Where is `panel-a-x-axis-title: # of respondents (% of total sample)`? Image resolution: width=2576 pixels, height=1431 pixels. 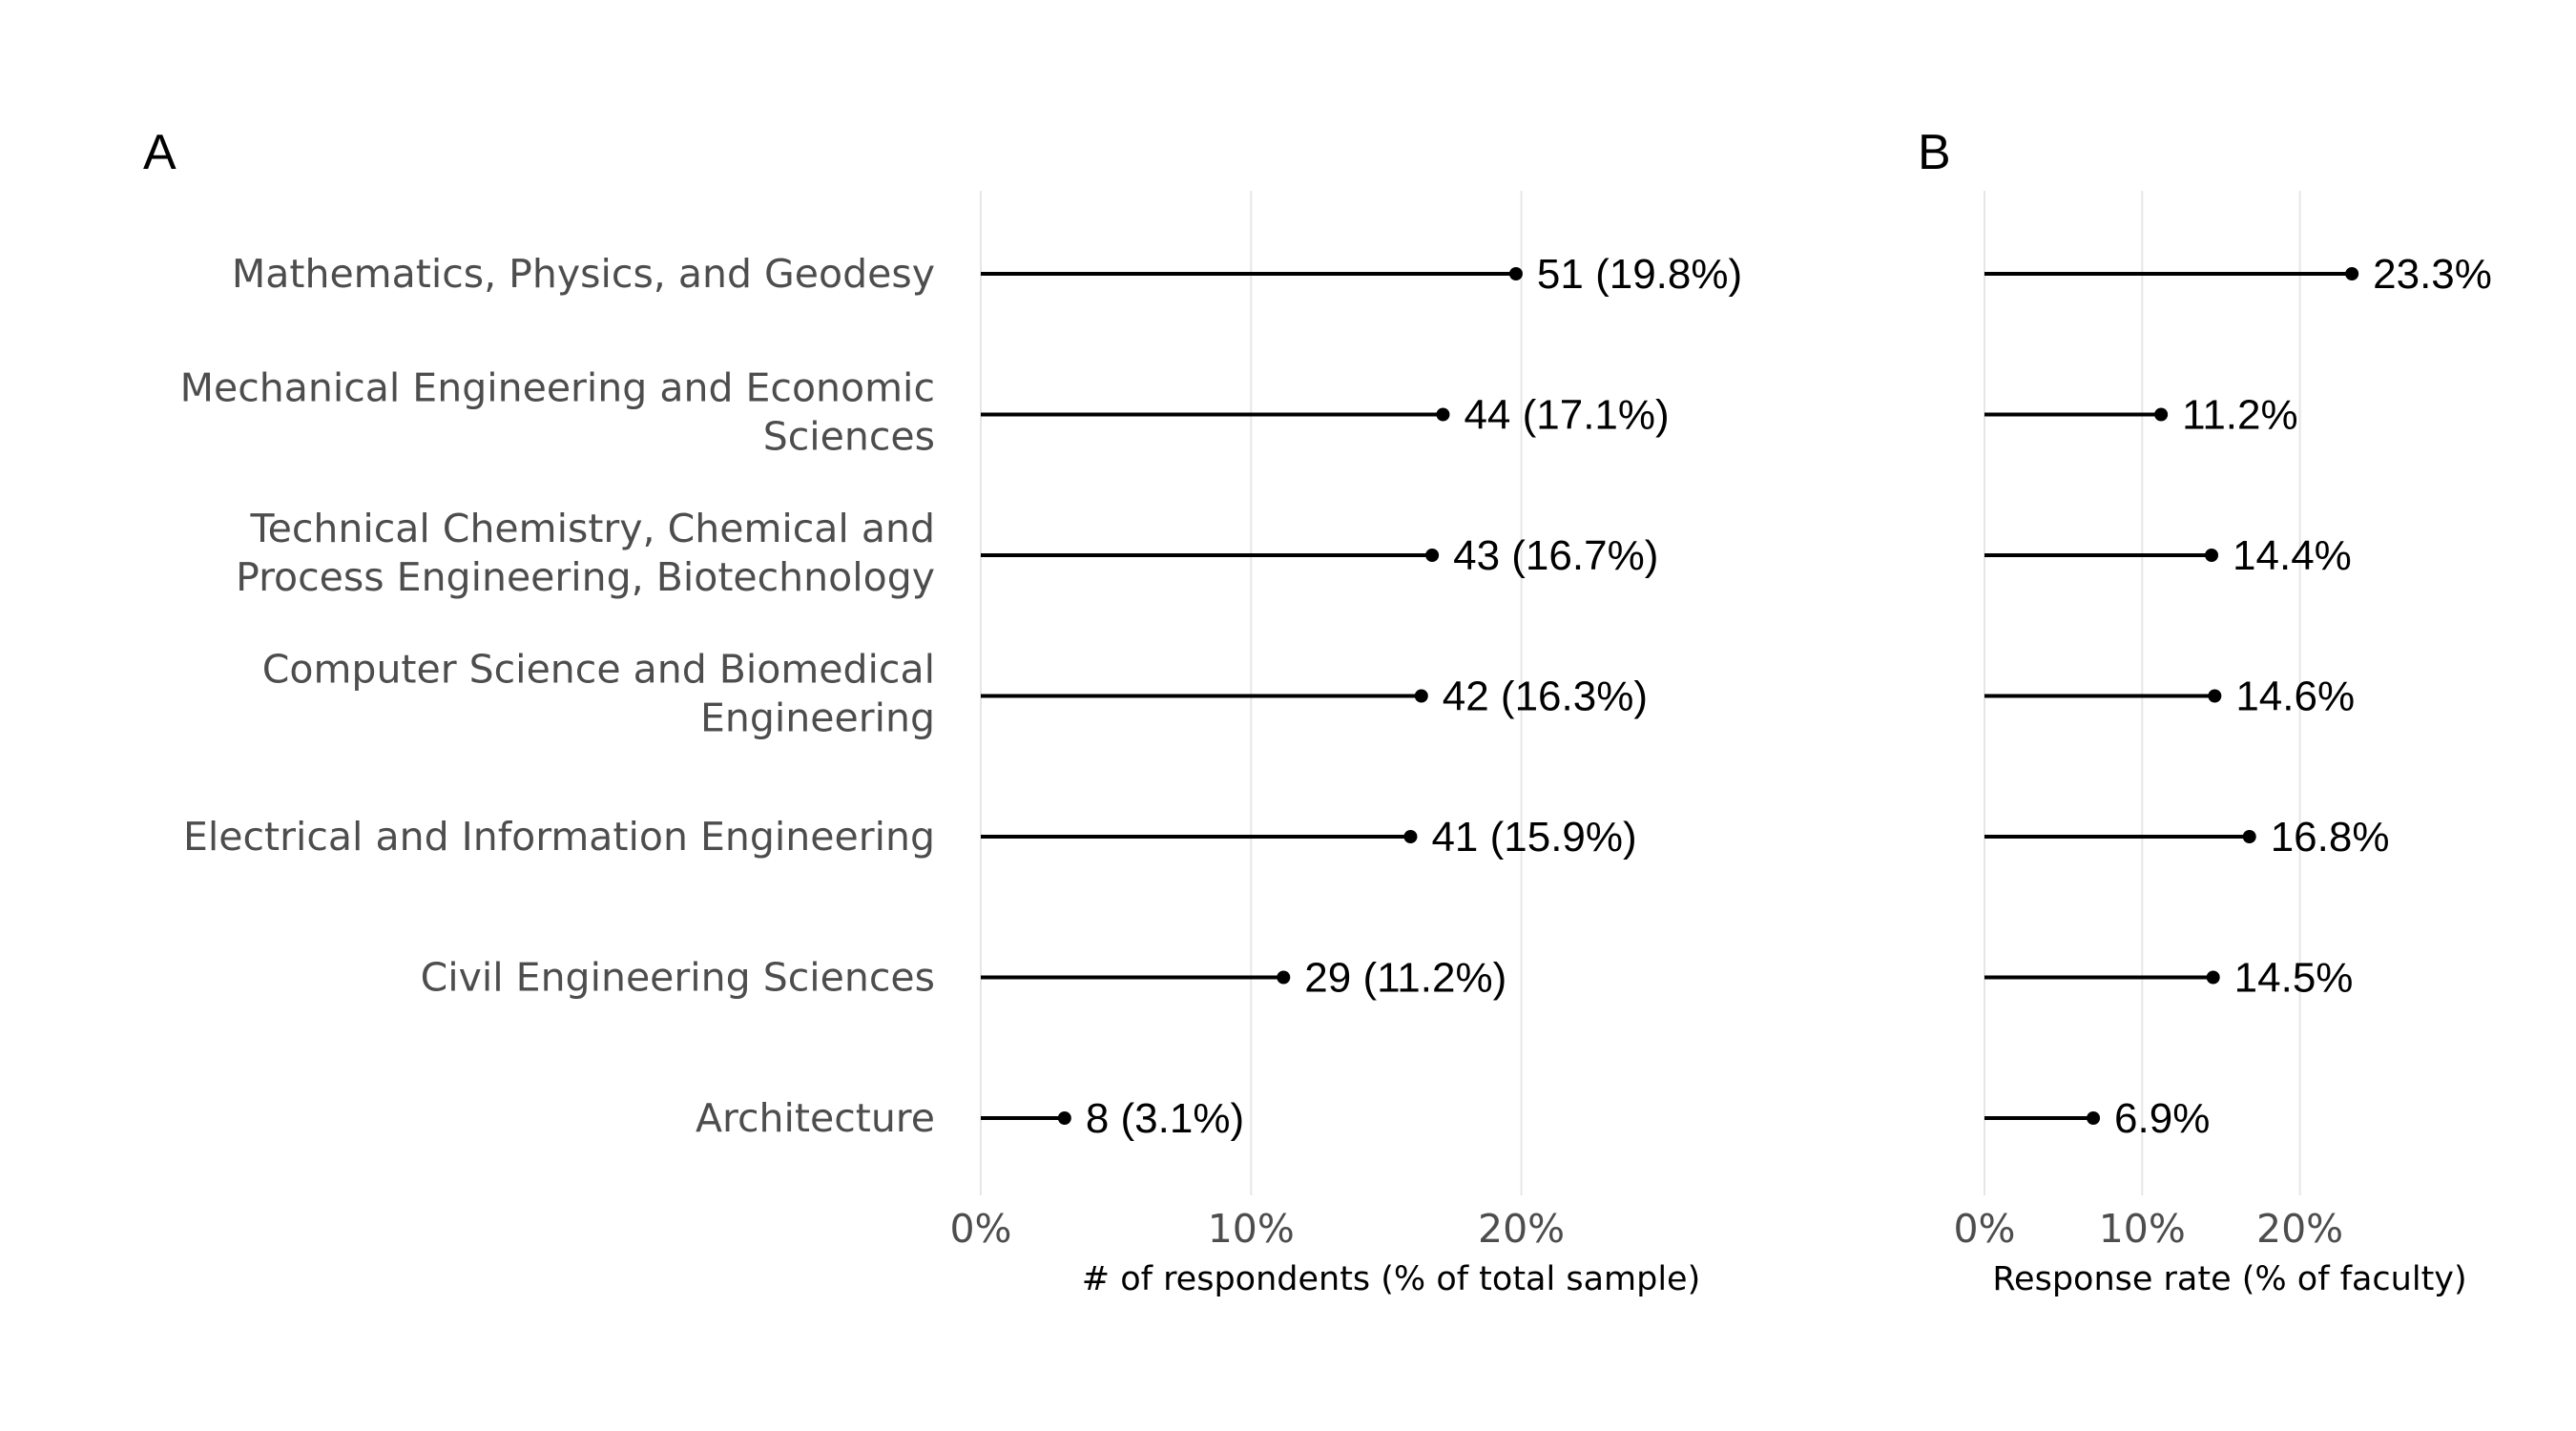 panel-a-x-axis-title: # of respondents (% of total sample) is located at coordinates (1391, 1279).